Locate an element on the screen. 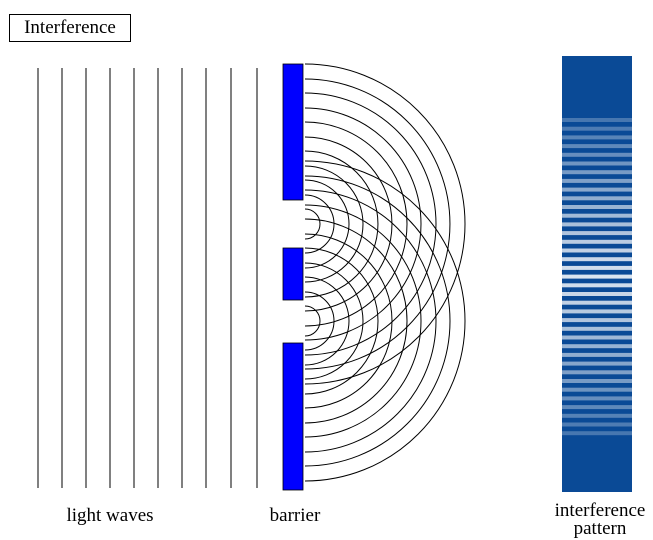  barrier is located at coordinates (293, 277).